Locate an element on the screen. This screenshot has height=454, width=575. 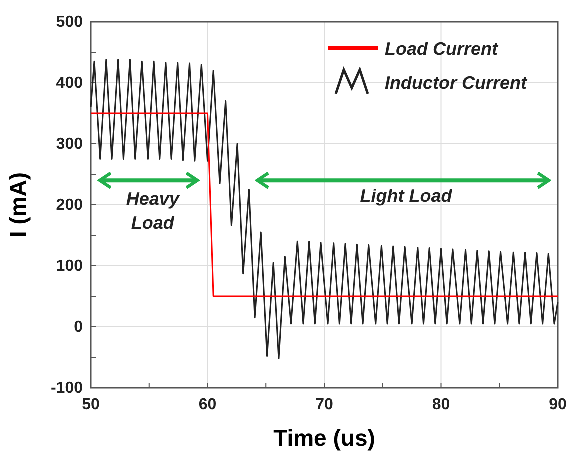
x-tick-label: 50 is located at coordinates (91, 405).